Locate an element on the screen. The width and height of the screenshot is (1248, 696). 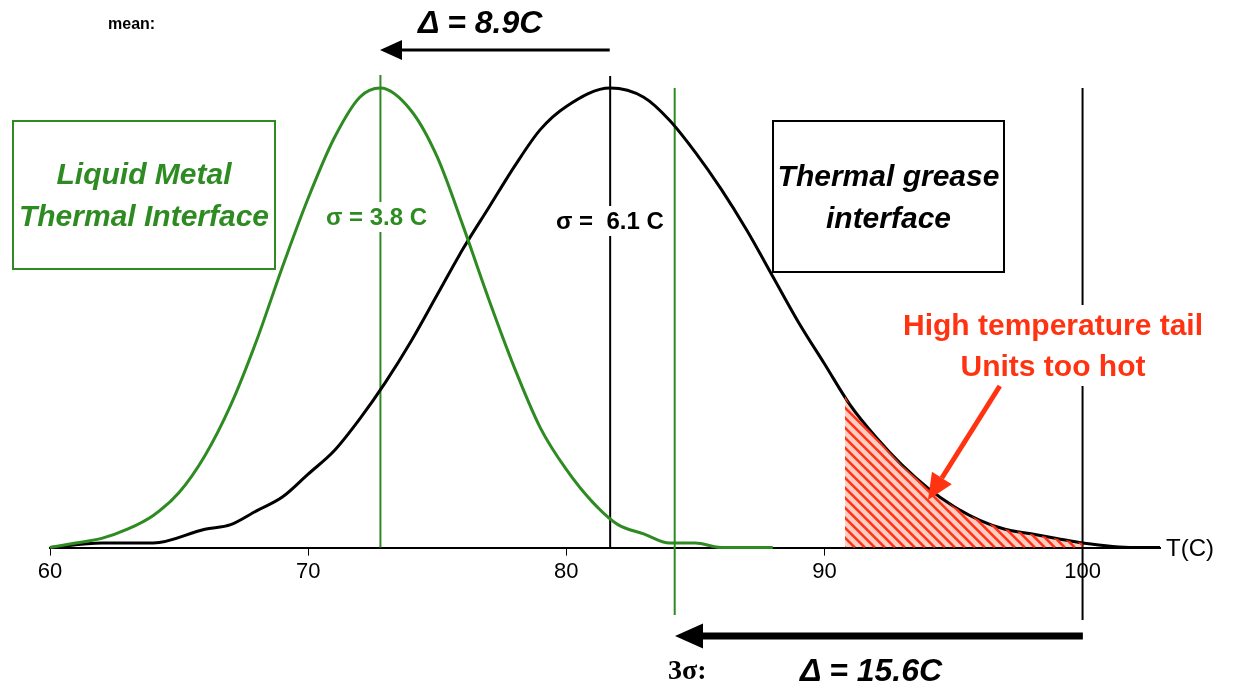
annotation: High temperature tail Units too hot is located at coordinates (1053, 345).